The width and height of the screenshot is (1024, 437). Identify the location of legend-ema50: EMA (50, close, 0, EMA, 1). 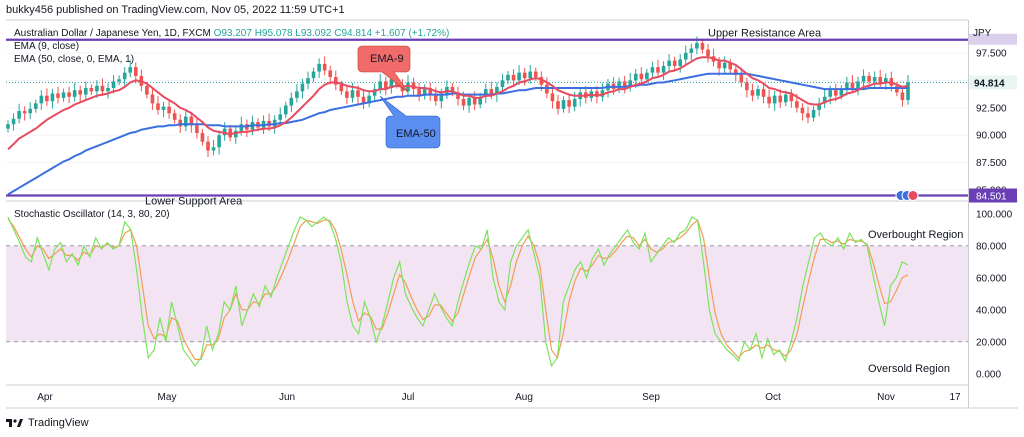
(74, 59).